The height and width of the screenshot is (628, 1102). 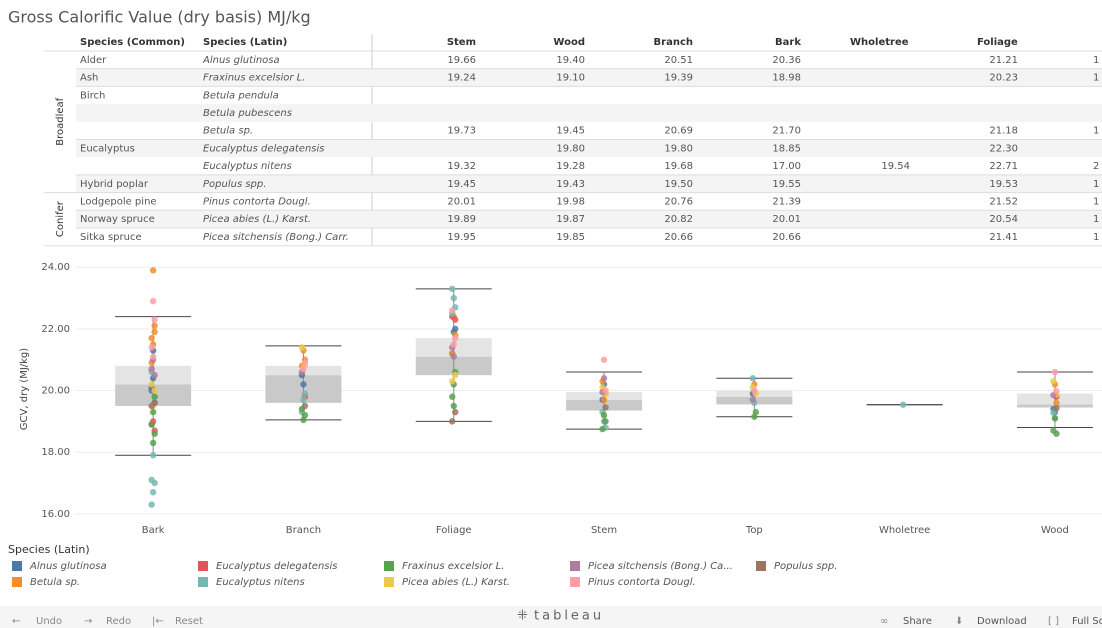 What do you see at coordinates (88, 621) in the screenshot?
I see `redo-icon: →` at bounding box center [88, 621].